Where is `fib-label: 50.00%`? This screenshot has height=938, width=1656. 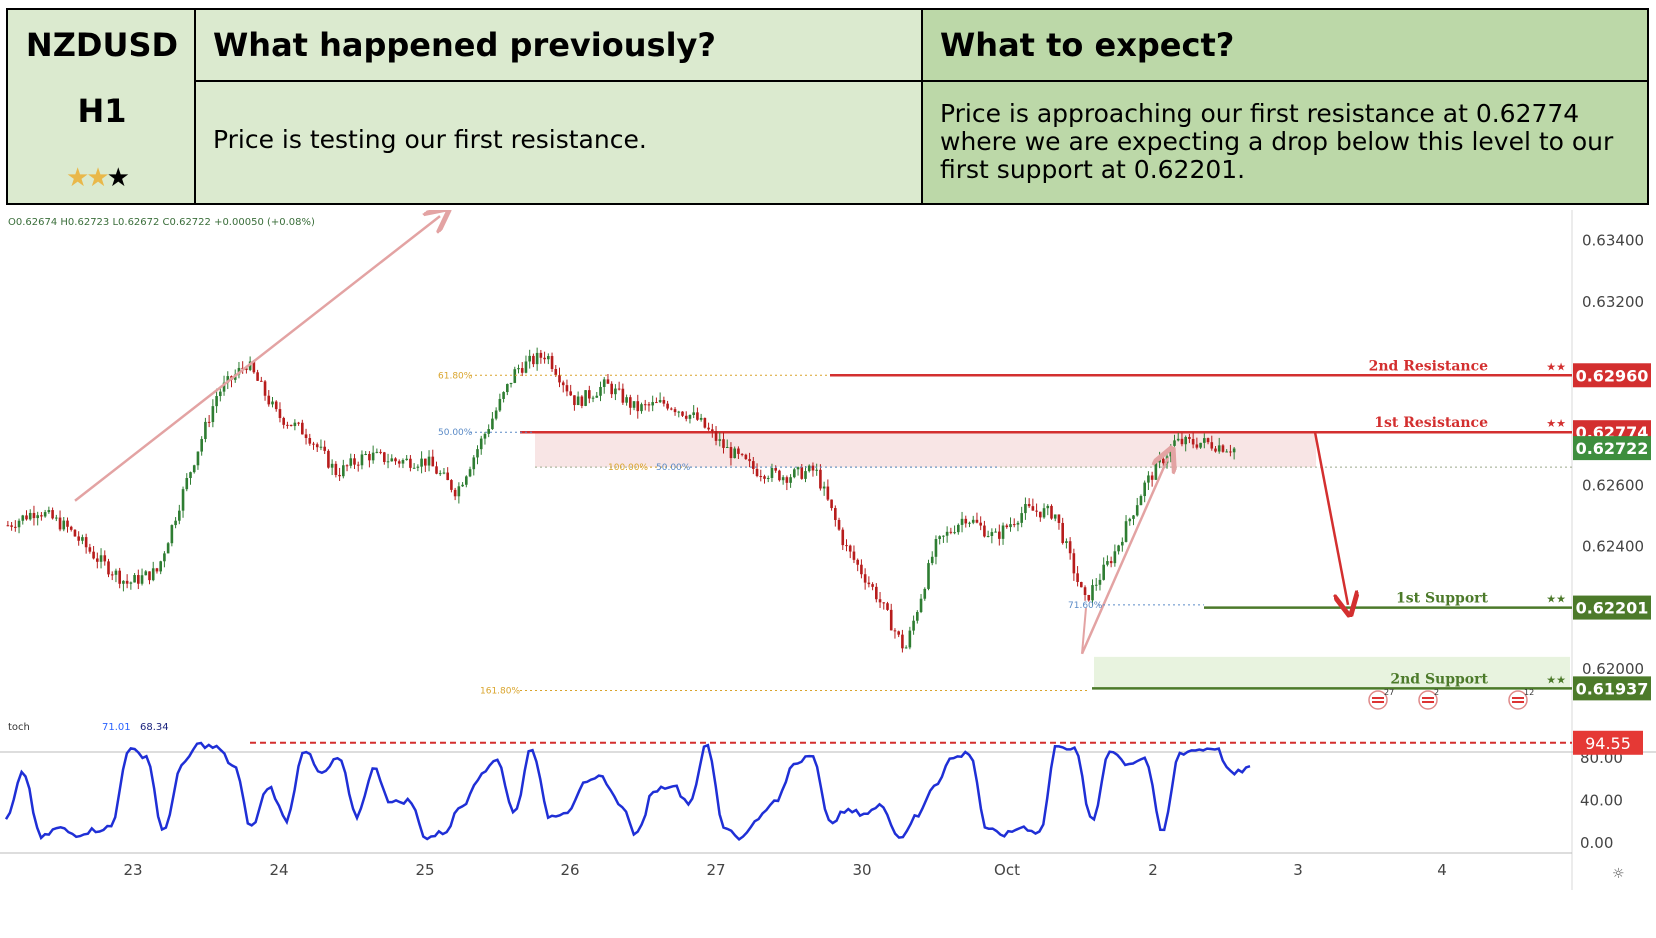 fib-label: 50.00% is located at coordinates (673, 468).